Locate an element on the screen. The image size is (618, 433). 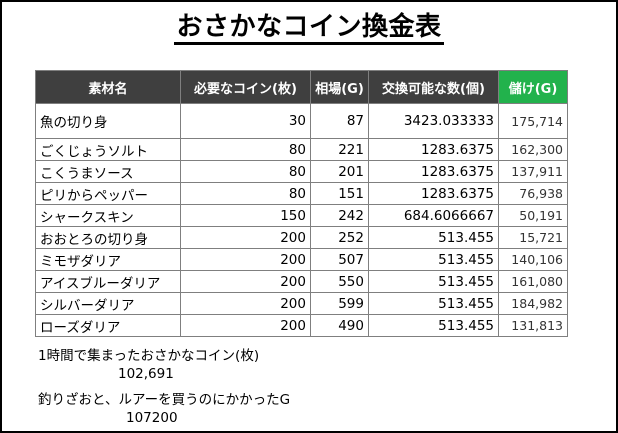
cell-material: 魚の切り身 is located at coordinates (108, 121).